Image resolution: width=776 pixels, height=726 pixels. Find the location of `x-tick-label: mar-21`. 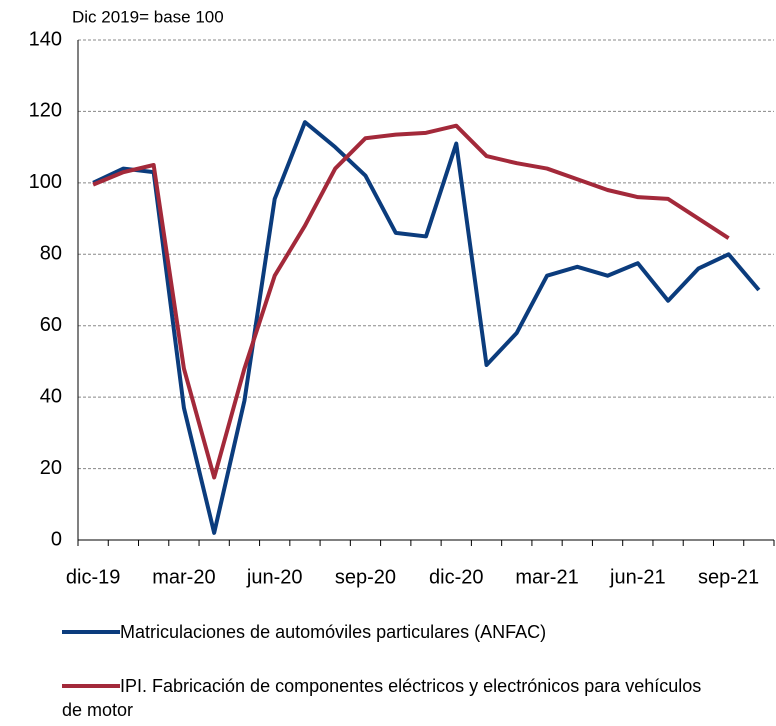

x-tick-label: mar-21 is located at coordinates (546, 577).